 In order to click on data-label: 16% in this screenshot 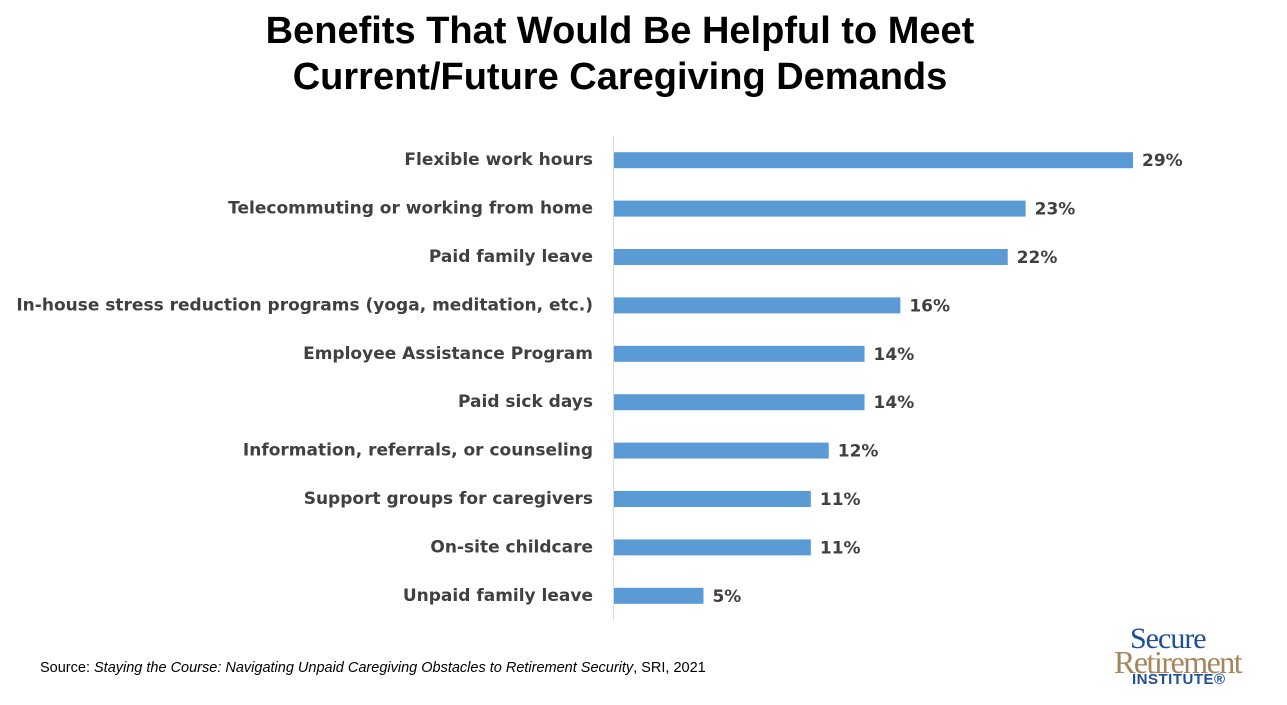, I will do `click(929, 306)`.